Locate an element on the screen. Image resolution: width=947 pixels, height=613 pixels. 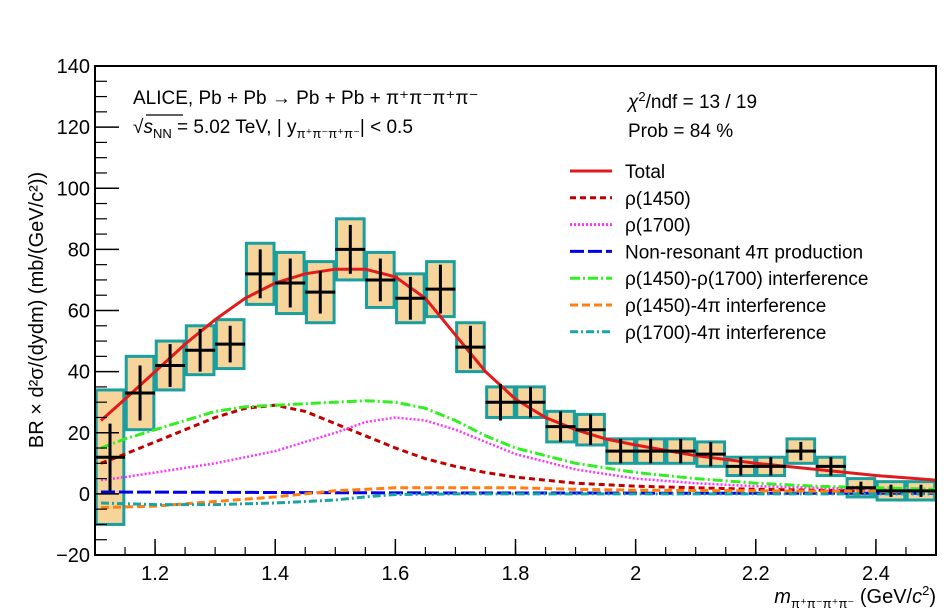
y-tick-label: 20 is located at coordinates (79, 434).